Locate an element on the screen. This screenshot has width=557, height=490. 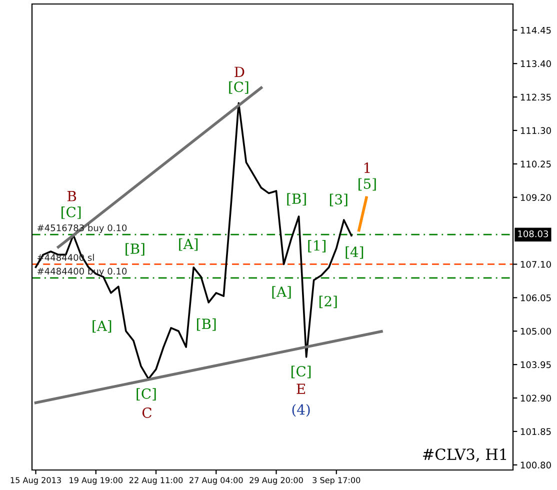
annotation: [5] is located at coordinates (367, 184).